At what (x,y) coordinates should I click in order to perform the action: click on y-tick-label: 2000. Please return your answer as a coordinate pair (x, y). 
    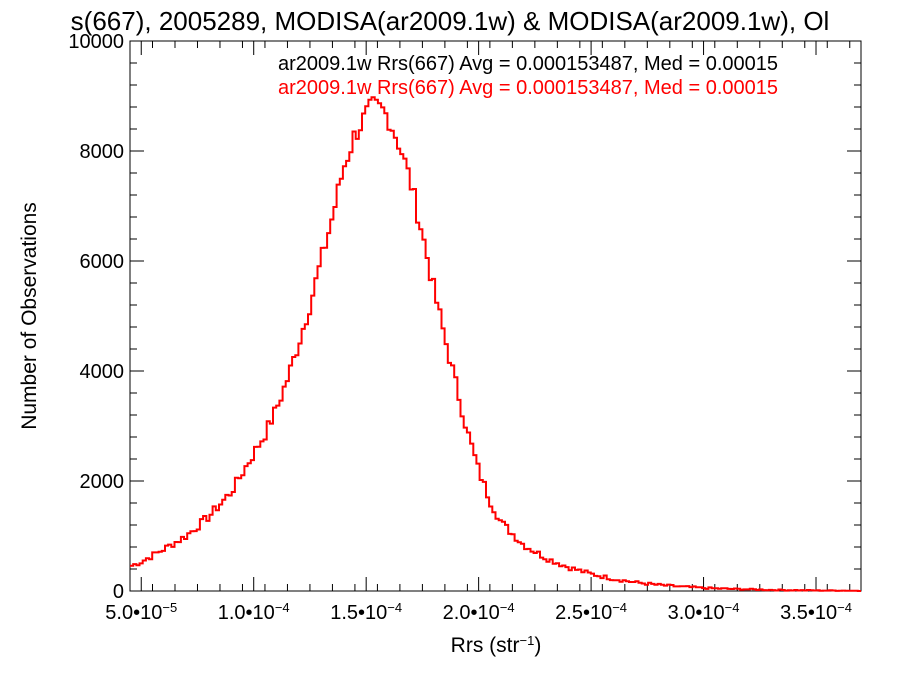
    Looking at the image, I should click on (102, 482).